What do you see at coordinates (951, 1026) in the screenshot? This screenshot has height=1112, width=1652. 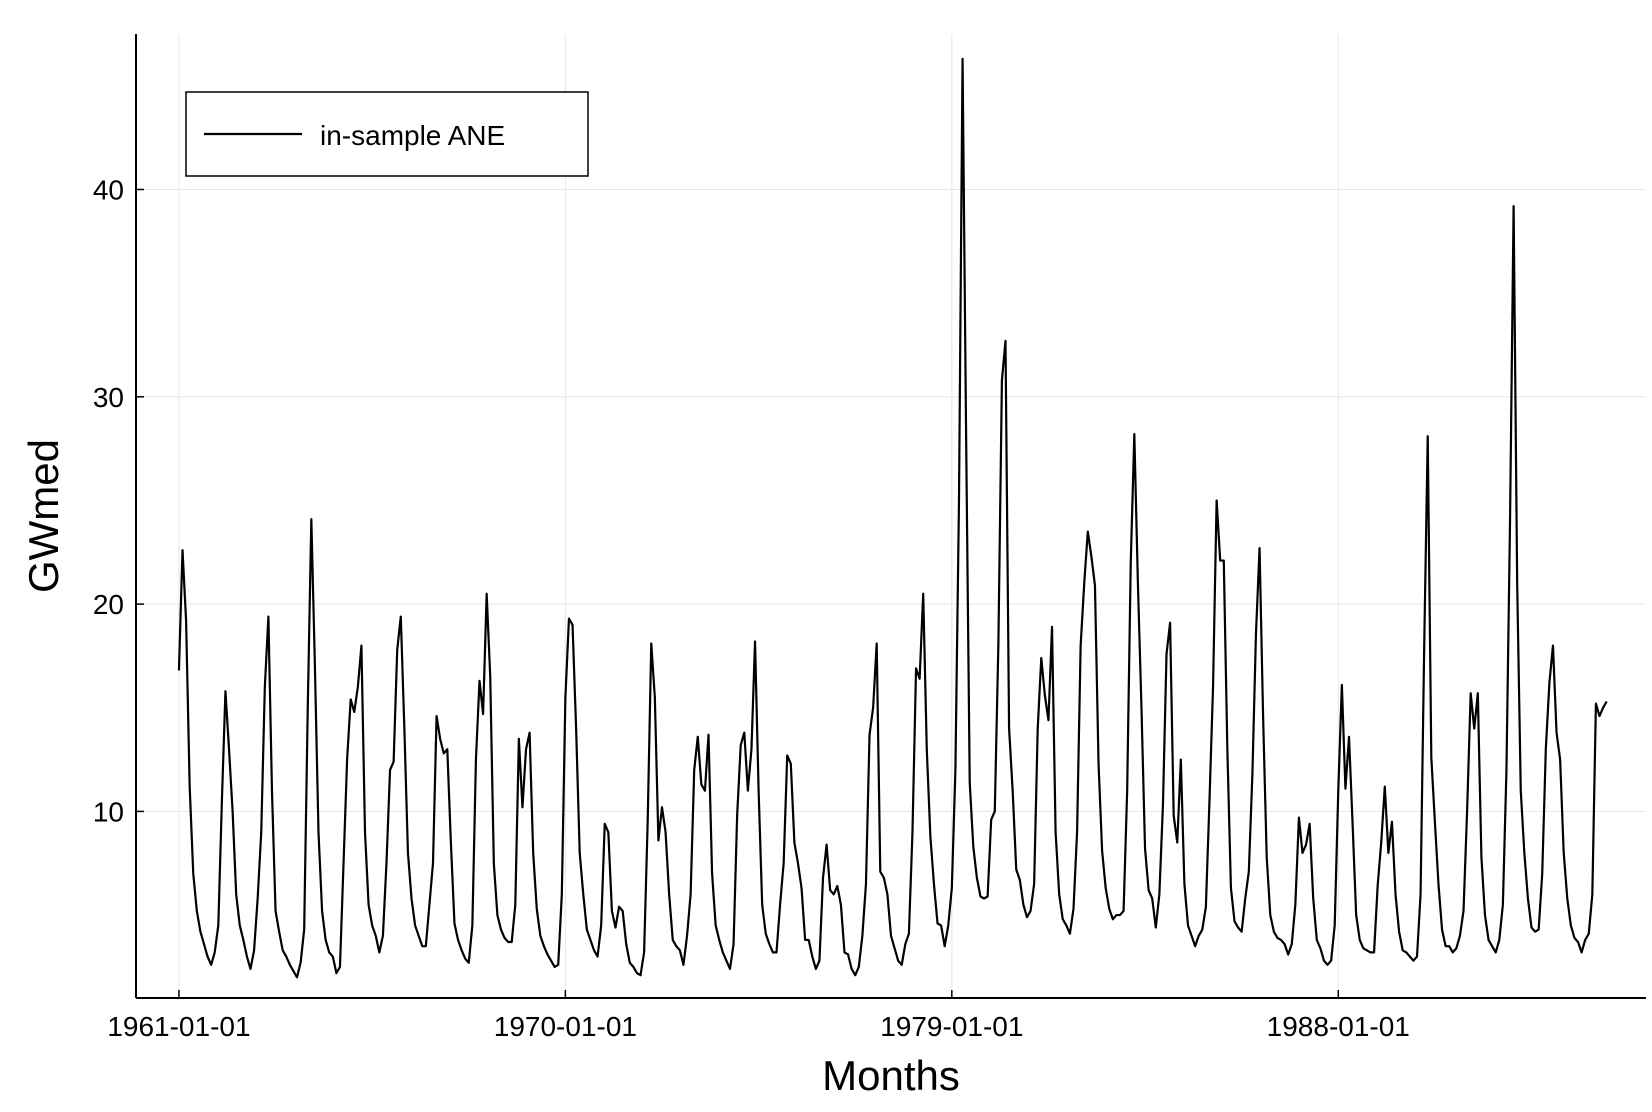 I see `x-tick-label: 1979-01-01` at bounding box center [951, 1026].